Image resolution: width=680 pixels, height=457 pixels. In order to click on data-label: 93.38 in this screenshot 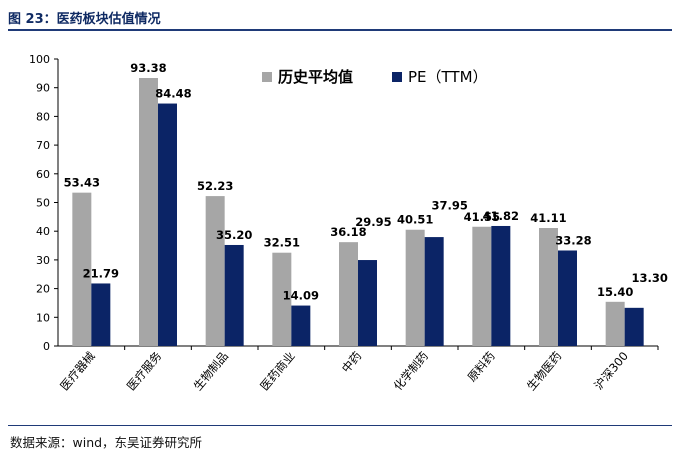, I will do `click(148, 68)`.